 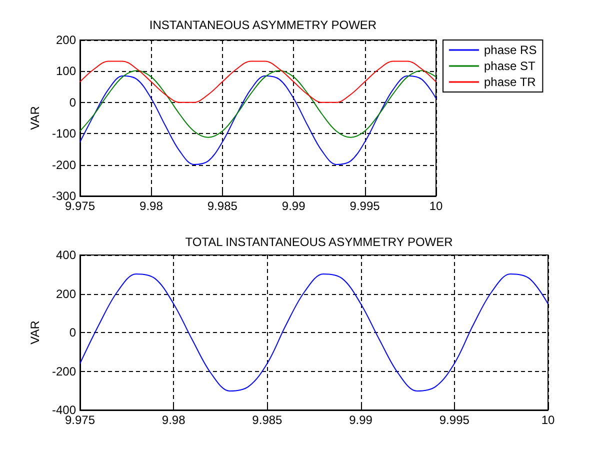 What do you see at coordinates (510, 50) in the screenshot?
I see `legend-label: phase RS` at bounding box center [510, 50].